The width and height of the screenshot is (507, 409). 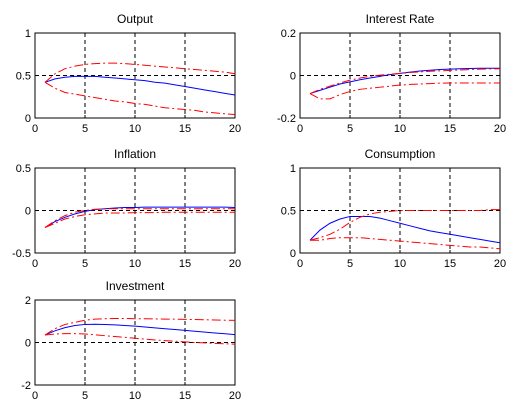 I want to click on output-title: Output, so click(x=135, y=19).